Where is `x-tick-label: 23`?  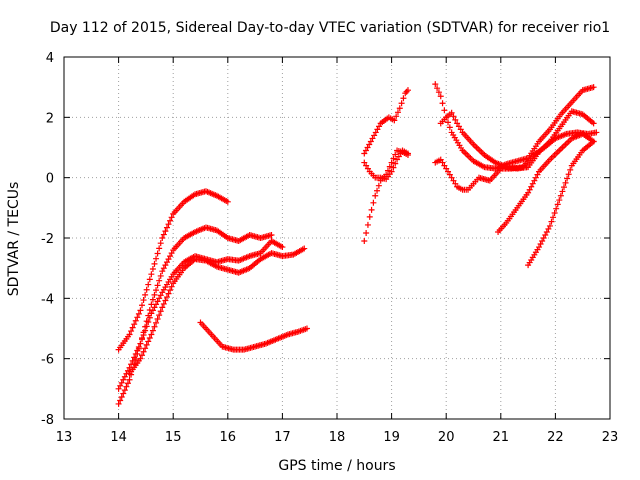
x-tick-label: 23 is located at coordinates (610, 437).